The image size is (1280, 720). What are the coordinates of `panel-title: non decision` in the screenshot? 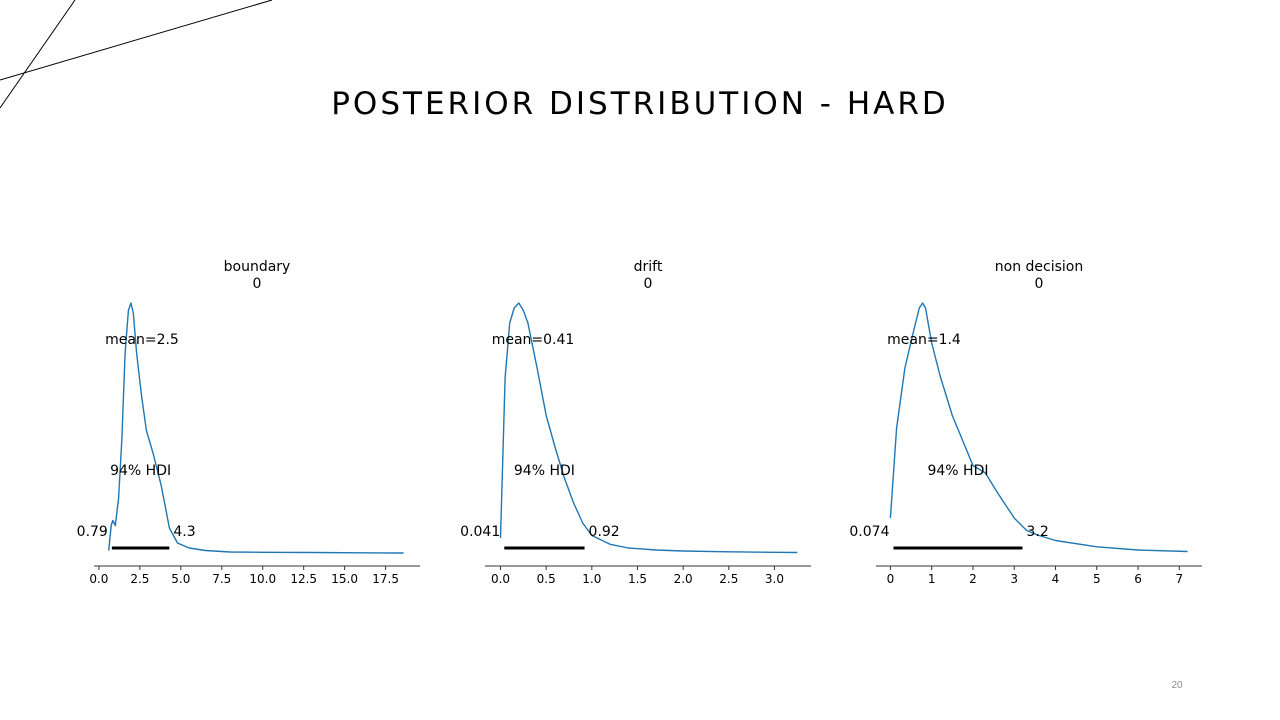 It's located at (1039, 267).